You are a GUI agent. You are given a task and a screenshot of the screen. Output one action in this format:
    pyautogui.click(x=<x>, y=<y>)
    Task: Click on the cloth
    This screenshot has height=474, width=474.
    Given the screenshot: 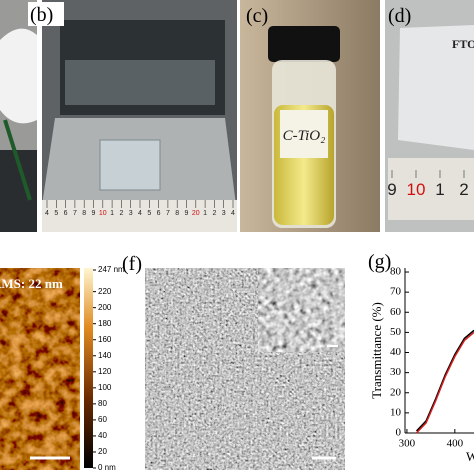 What is the action you would take?
    pyautogui.click(x=18, y=76)
    